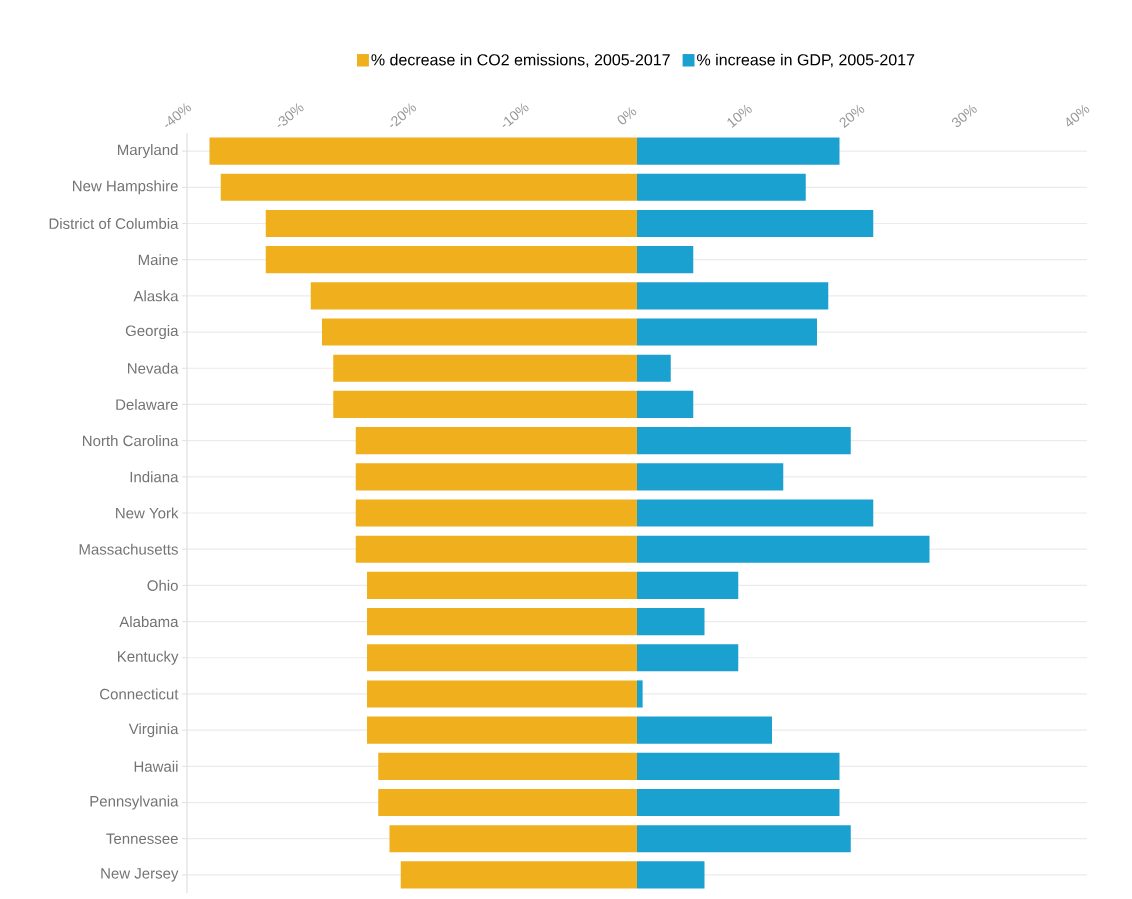 This screenshot has height=899, width=1132. I want to click on y-tick-label: Hawaii, so click(156, 766).